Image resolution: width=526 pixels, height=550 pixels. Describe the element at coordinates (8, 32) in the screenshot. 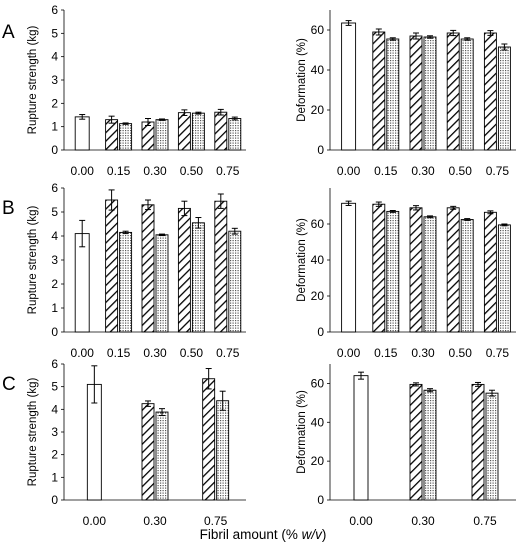

I see `panel-letter-A: A` at that location.